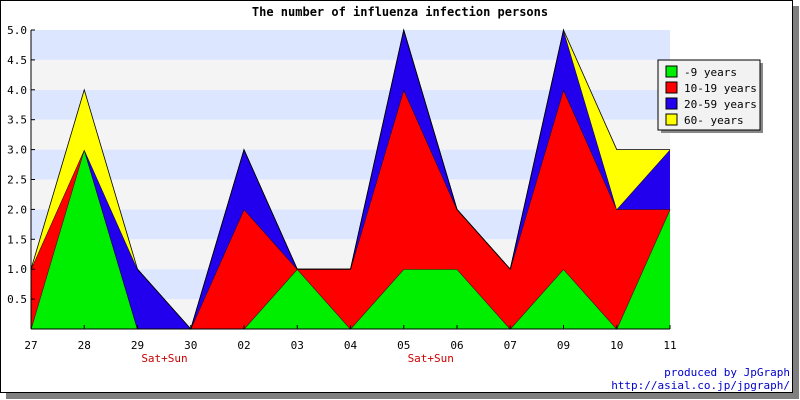  What do you see at coordinates (351, 345) in the screenshot?
I see `x-tick-label: 04` at bounding box center [351, 345].